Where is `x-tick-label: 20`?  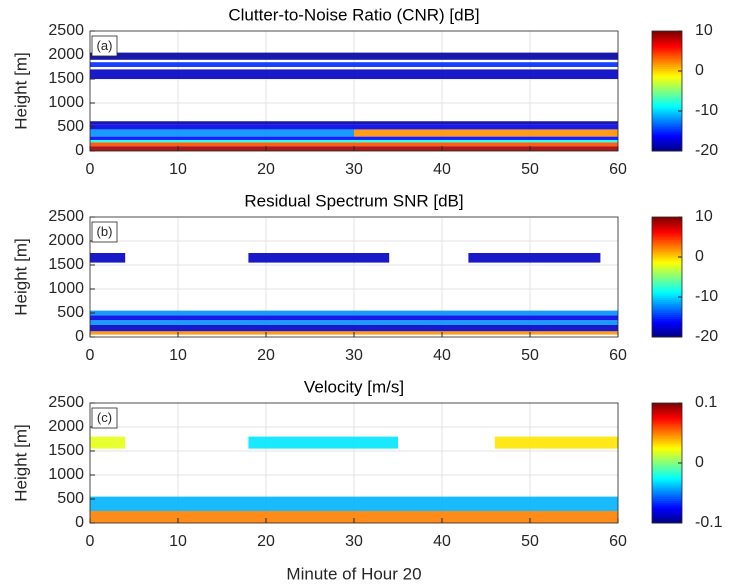 x-tick-label: 20 is located at coordinates (266, 169).